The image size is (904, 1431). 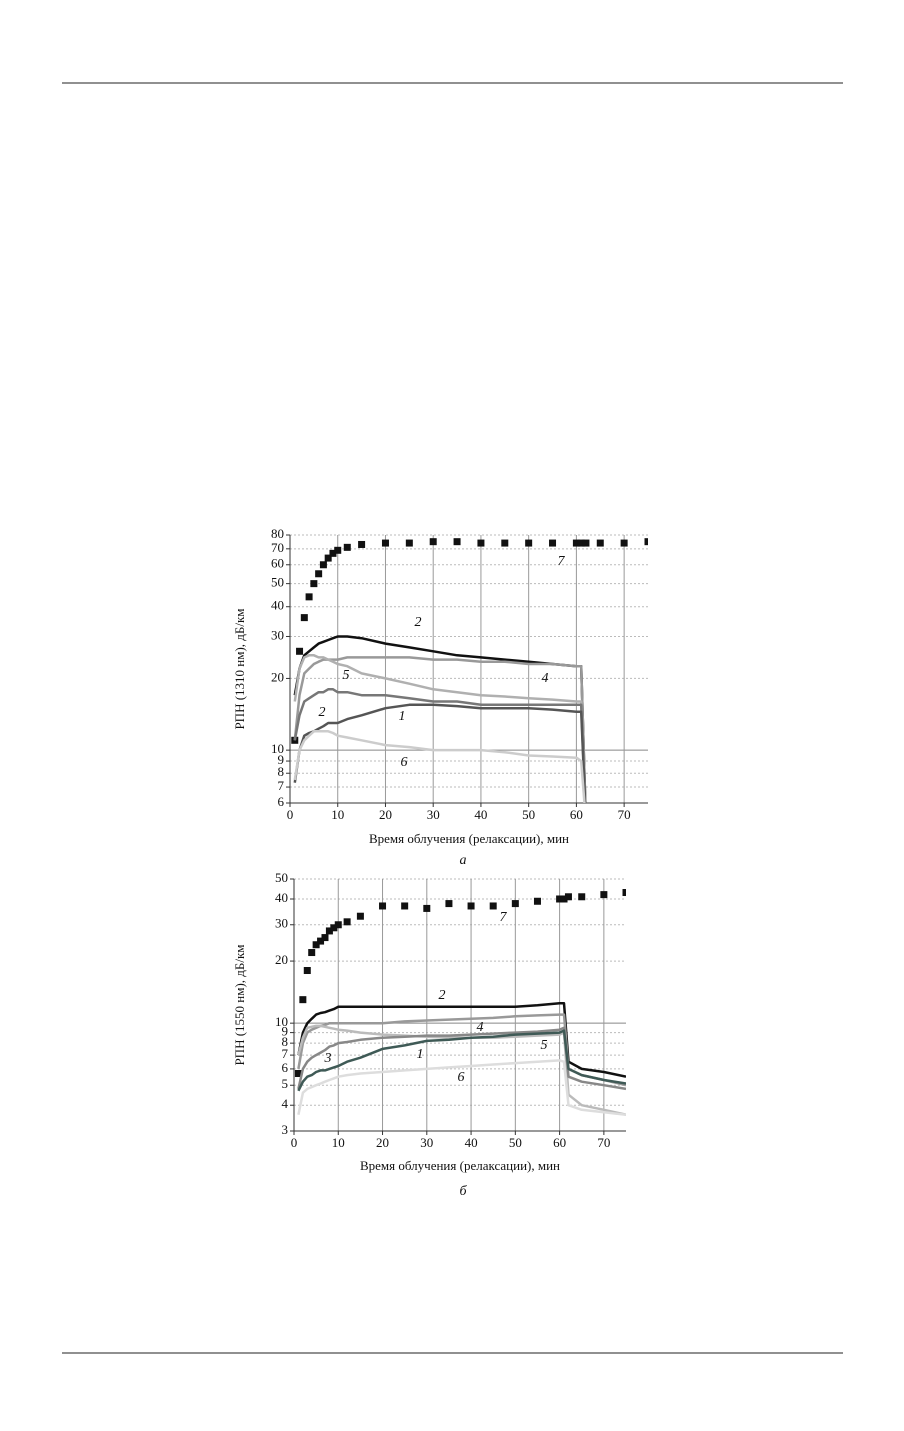 I want to click on y-tick-label: 6, so click(x=281, y=801).